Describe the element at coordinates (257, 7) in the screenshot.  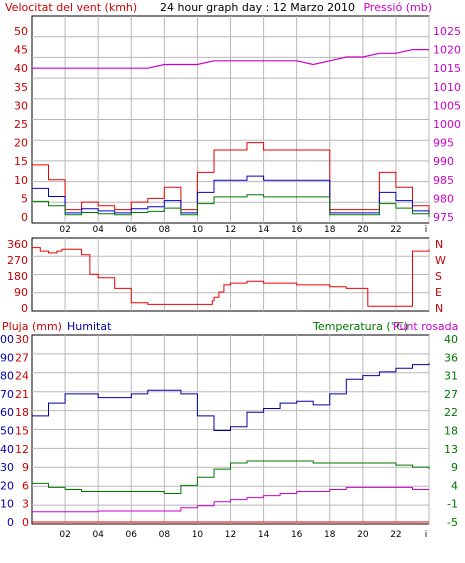
I see `chart-title: 24 hour graph day : 12 Marzo 2010` at that location.